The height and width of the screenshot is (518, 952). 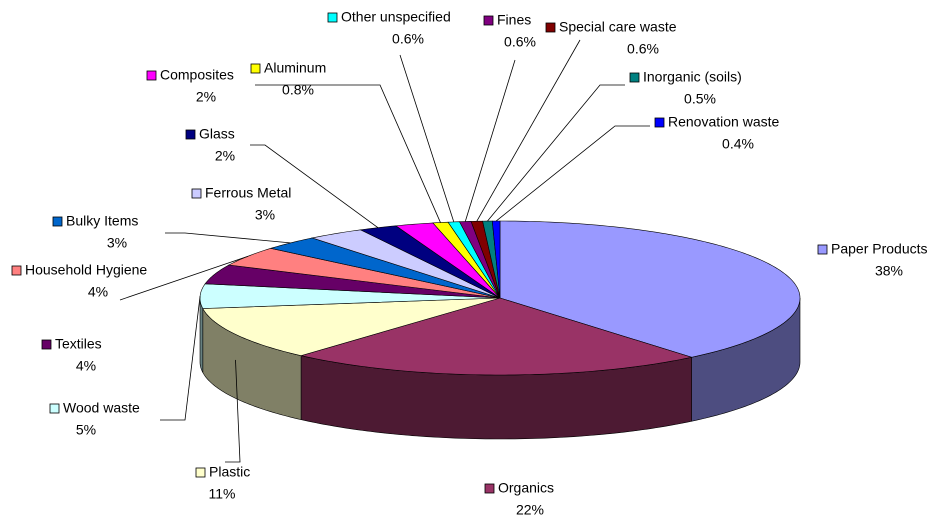 I want to click on category-label: Aluminum, so click(x=295, y=68).